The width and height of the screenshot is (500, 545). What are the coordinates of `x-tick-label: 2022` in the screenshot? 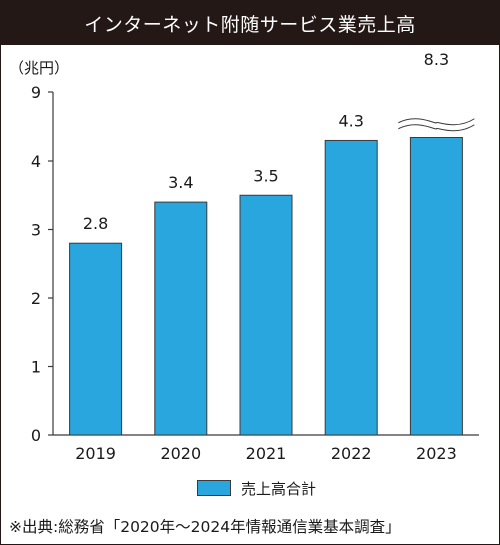 It's located at (351, 453).